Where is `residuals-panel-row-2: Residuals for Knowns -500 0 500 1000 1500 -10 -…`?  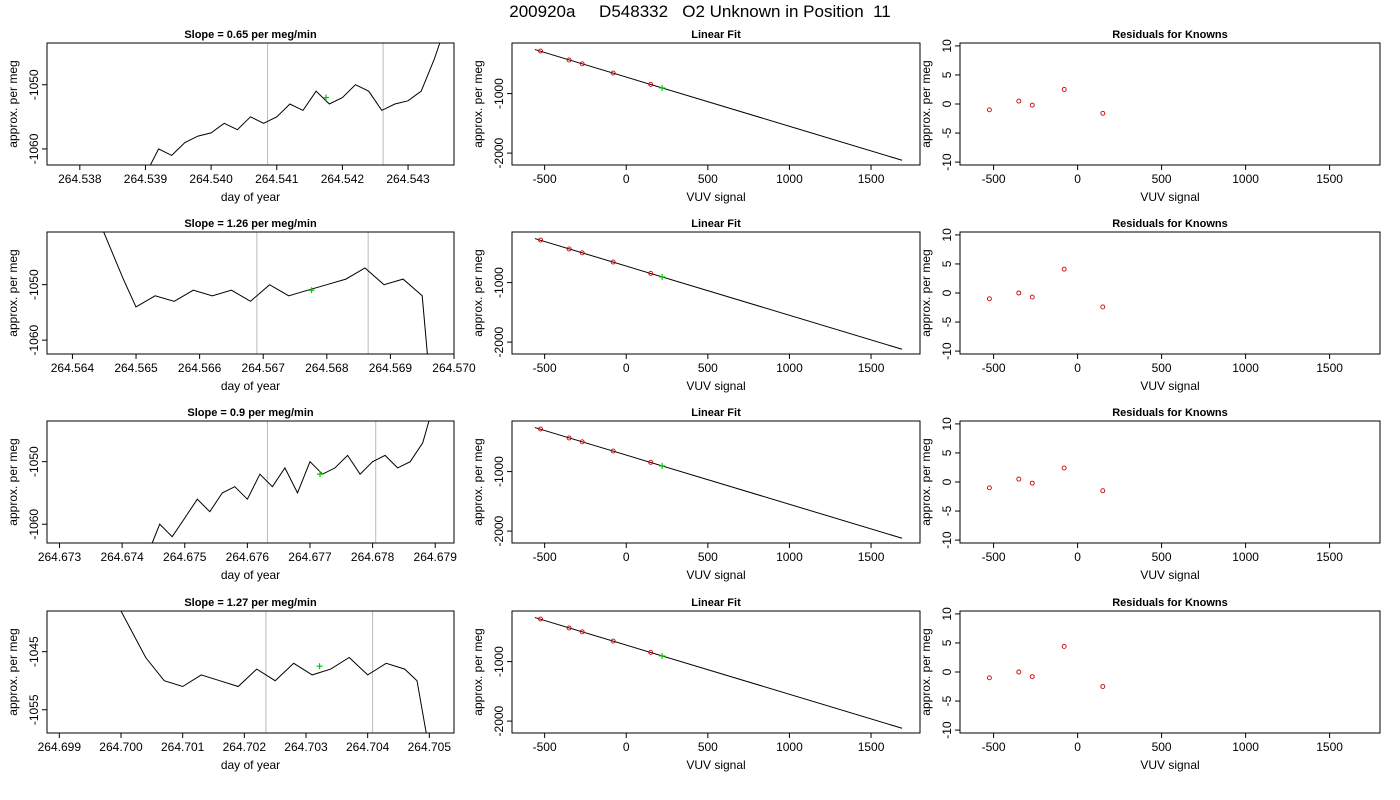
residuals-panel-row-2: Residuals for Knowns -500 0 500 1000 1500 -10 -… is located at coordinates (1150, 305).